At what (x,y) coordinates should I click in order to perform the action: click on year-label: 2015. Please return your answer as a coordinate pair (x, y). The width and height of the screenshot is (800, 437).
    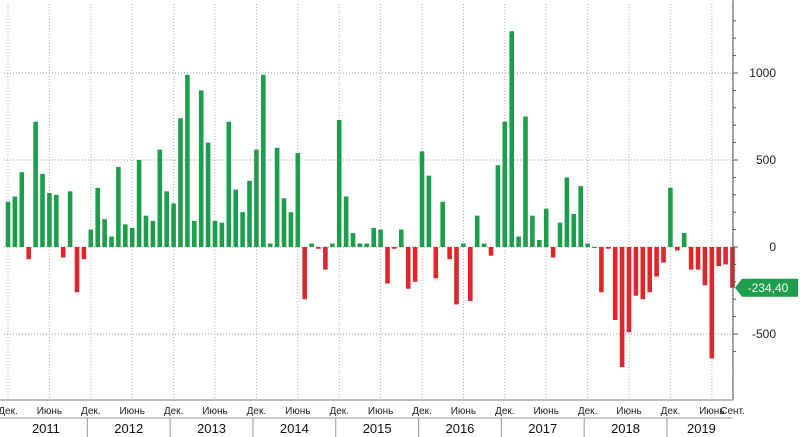
    Looking at the image, I should click on (377, 428).